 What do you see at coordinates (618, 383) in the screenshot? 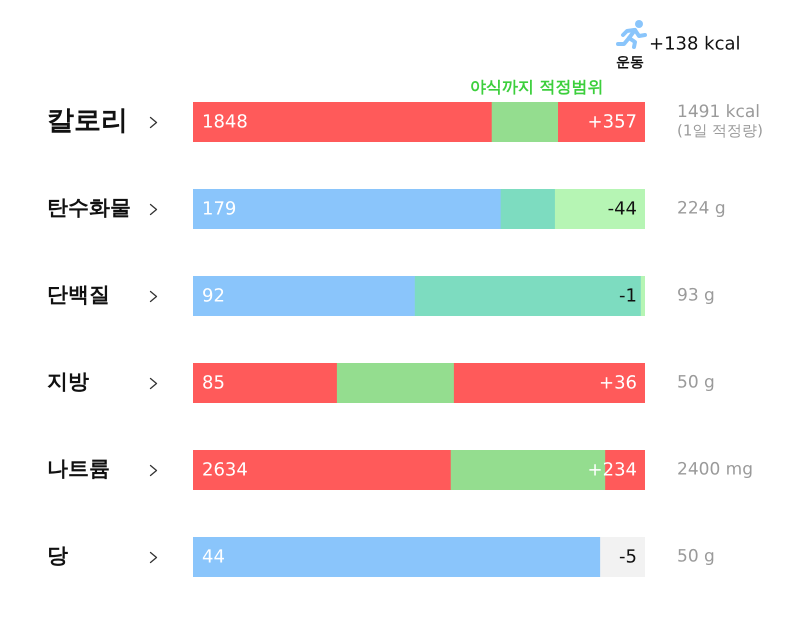
I see `data-label: +36` at bounding box center [618, 383].